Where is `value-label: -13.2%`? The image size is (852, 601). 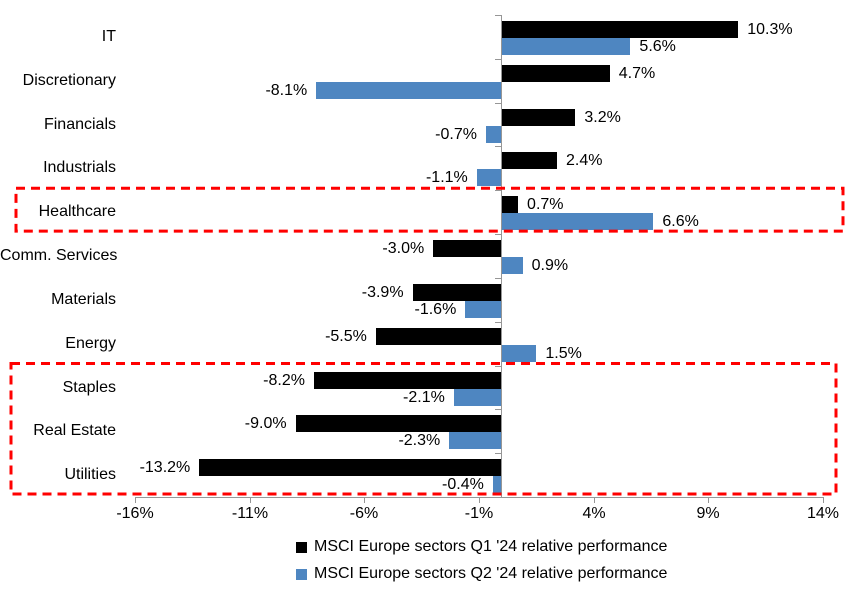 value-label: -13.2% is located at coordinates (165, 468).